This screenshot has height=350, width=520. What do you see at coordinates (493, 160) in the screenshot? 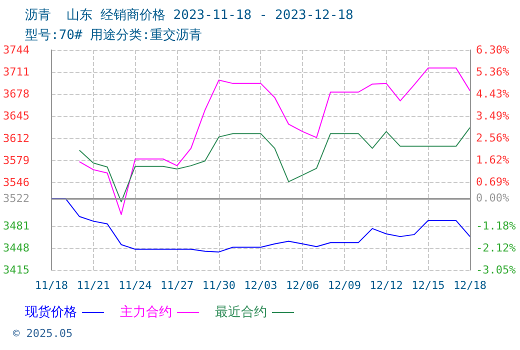
I see `y2-tick-label: 1.62%` at bounding box center [493, 160].